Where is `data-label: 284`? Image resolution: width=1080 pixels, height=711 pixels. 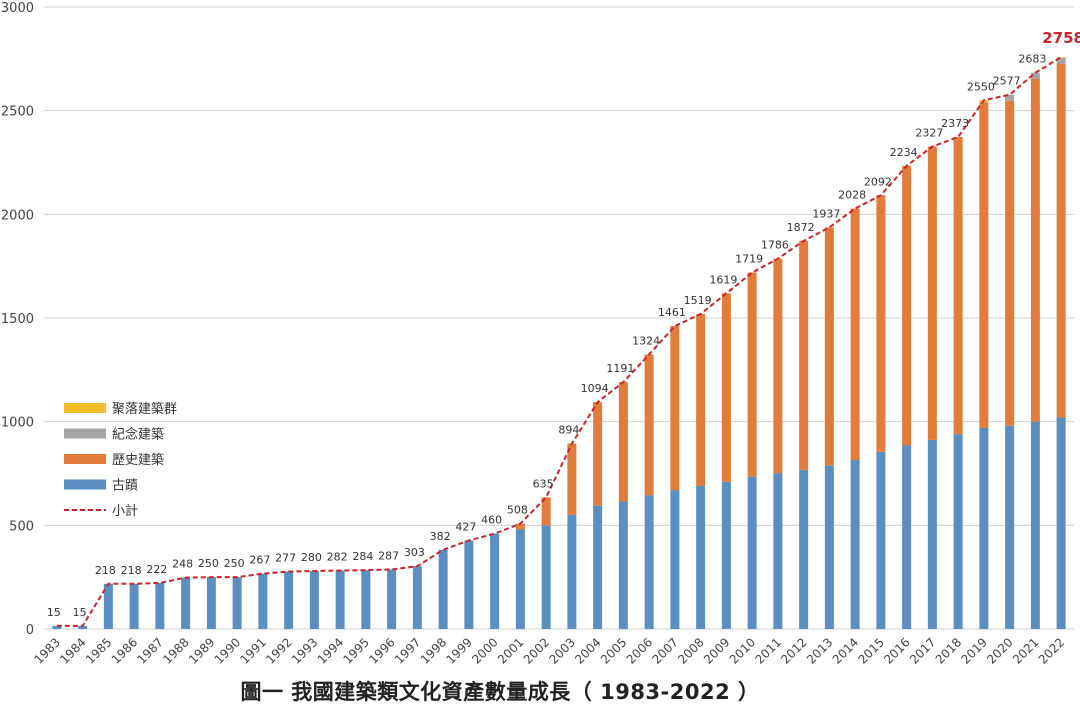 data-label: 284 is located at coordinates (362, 556).